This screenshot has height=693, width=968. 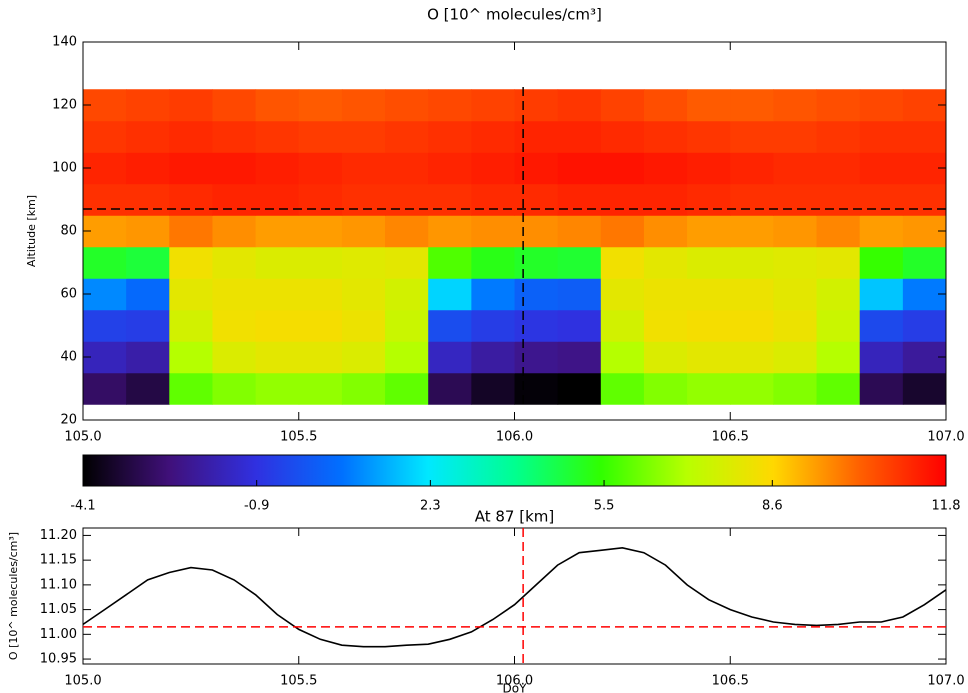 What do you see at coordinates (58, 535) in the screenshot?
I see `y-tick-label: 11.20` at bounding box center [58, 535].